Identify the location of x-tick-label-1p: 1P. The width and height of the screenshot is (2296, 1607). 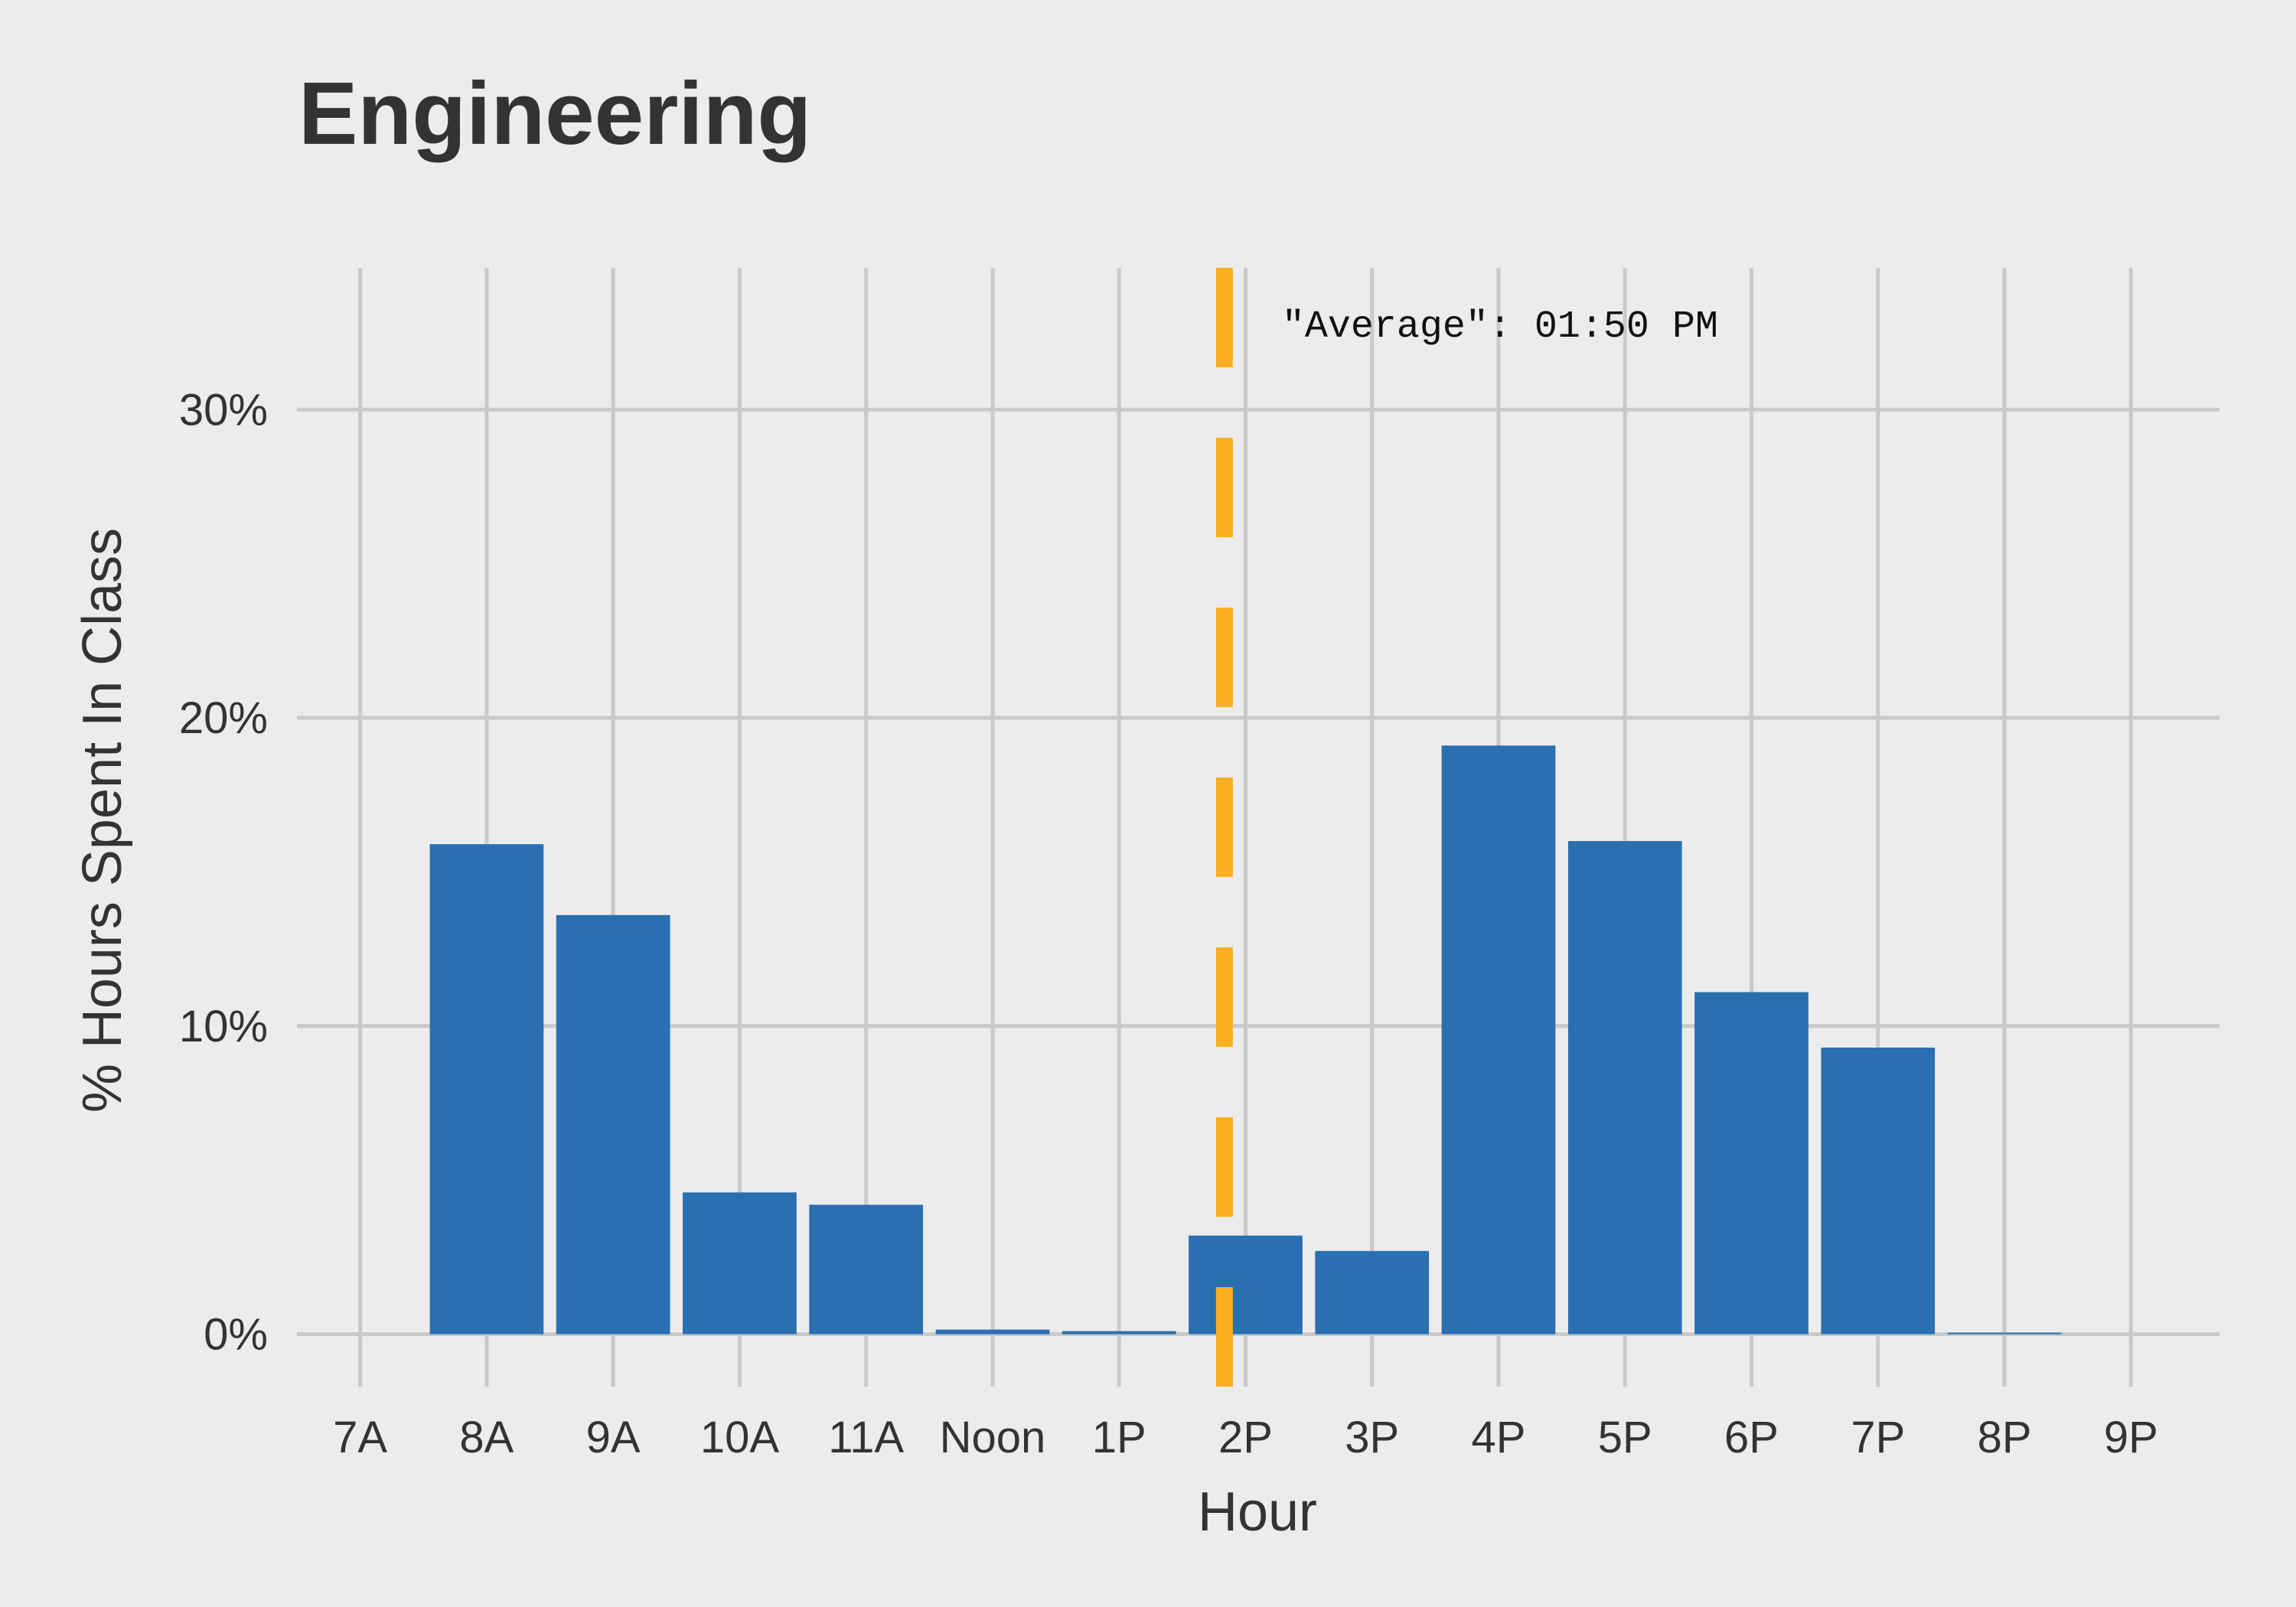
(1119, 1437).